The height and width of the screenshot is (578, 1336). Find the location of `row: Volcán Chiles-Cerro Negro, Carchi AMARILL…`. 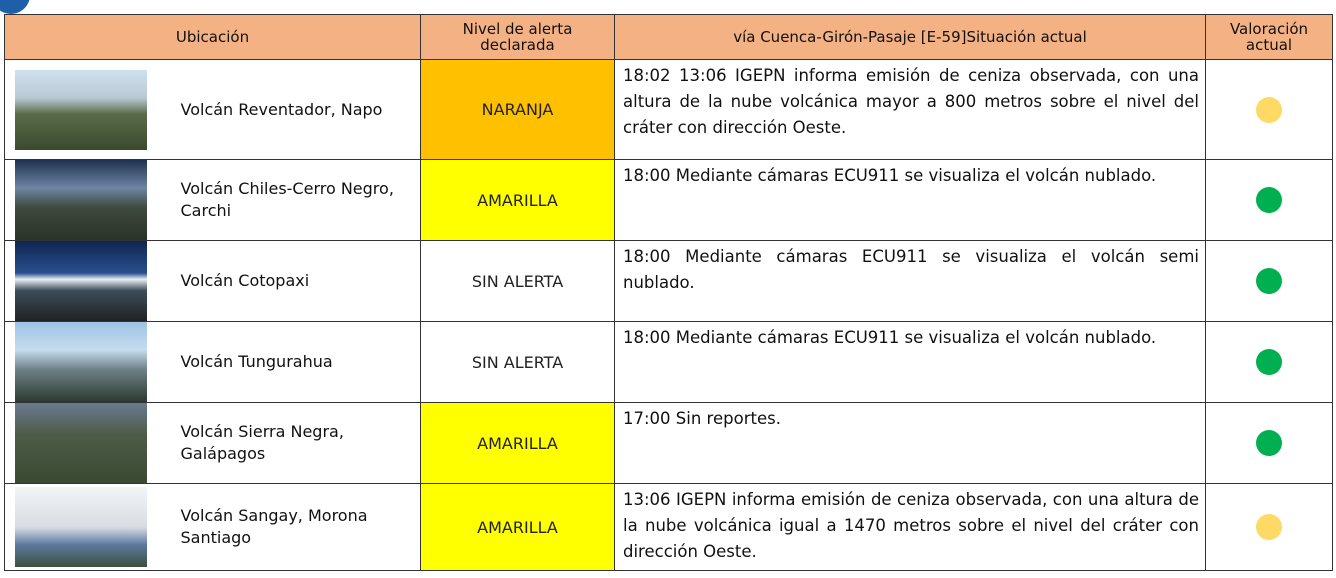

row: Volcán Chiles-Cerro Negro, Carchi AMARILL… is located at coordinates (668, 200).